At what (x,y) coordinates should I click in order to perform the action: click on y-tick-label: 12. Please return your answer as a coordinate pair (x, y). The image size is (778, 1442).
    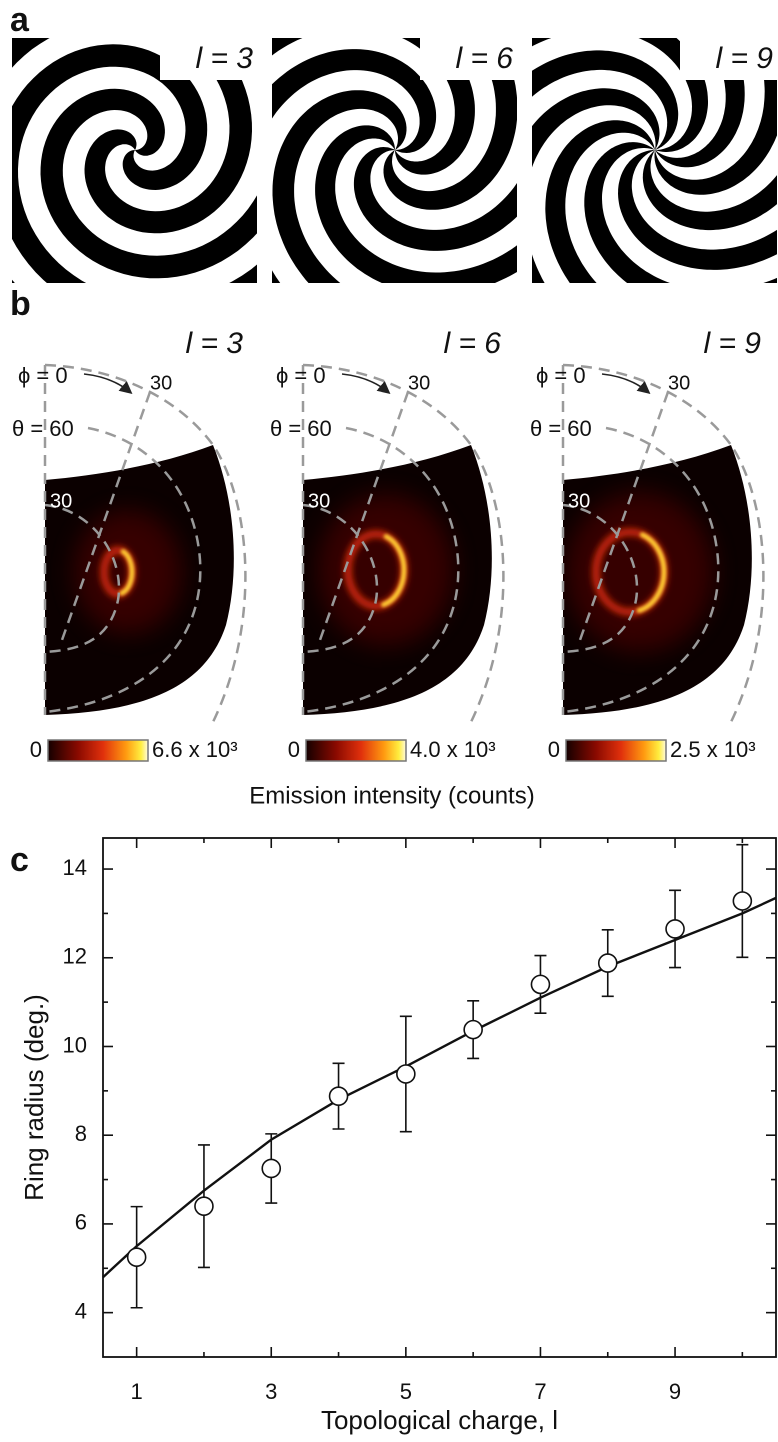
    Looking at the image, I should click on (75, 956).